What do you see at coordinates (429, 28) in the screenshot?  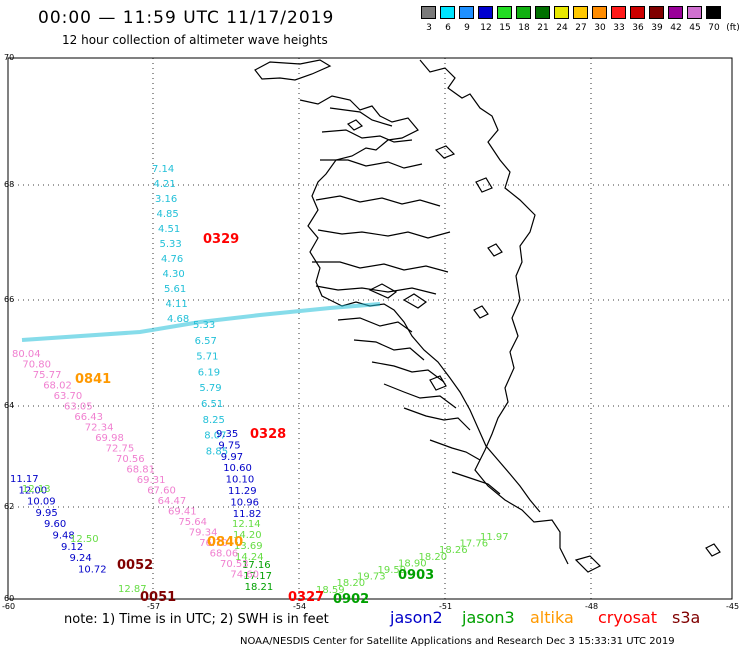 I see `scale-label: 3` at bounding box center [429, 28].